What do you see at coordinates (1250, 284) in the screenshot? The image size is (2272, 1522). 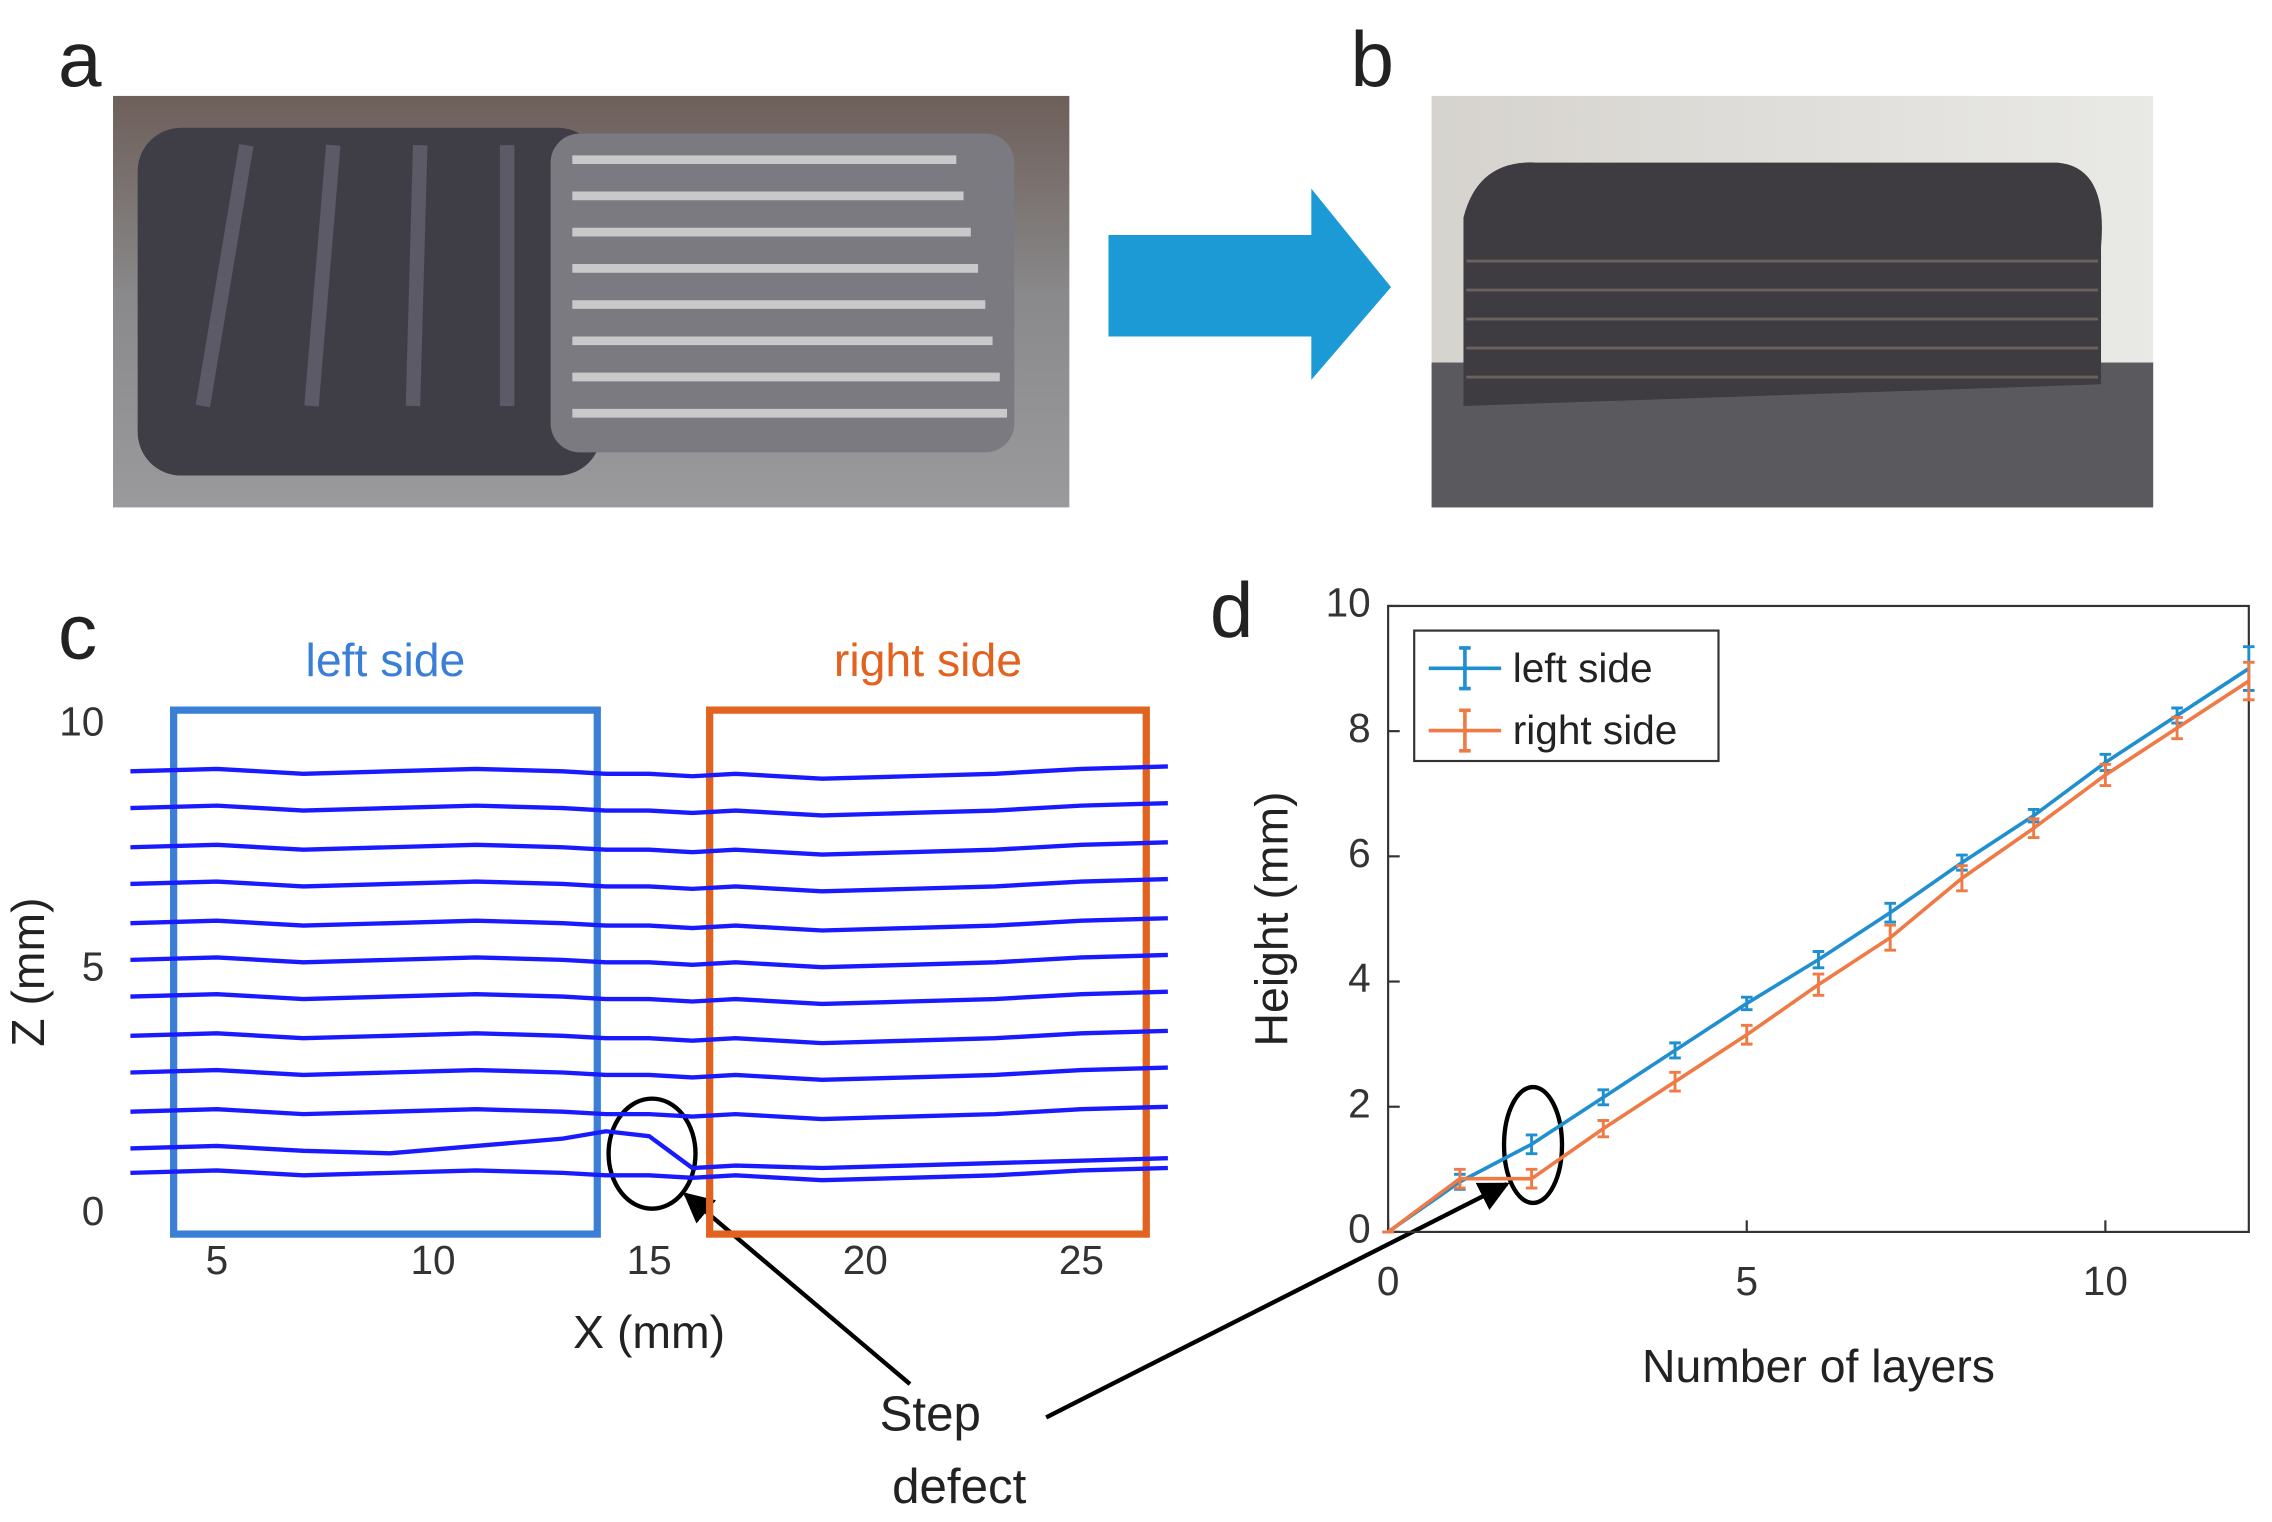 I see `arrow` at bounding box center [1250, 284].